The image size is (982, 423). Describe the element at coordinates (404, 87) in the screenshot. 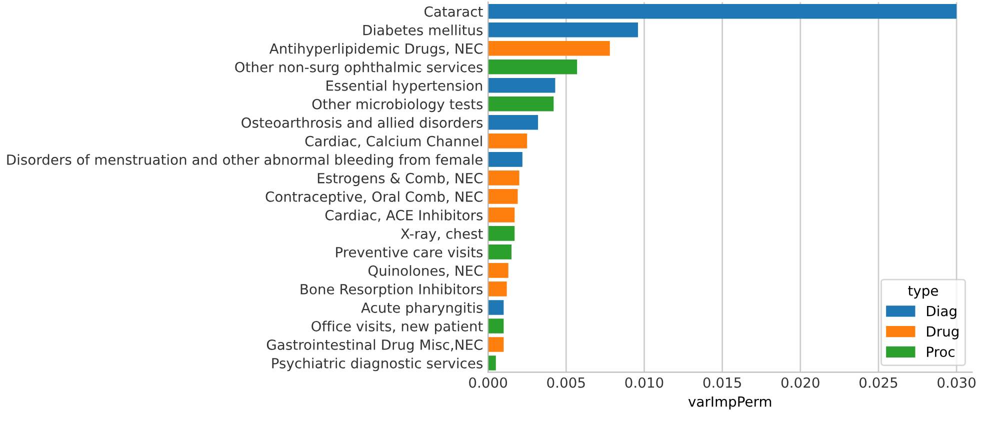

I see `y-tick-label: Essential hypertension` at that location.